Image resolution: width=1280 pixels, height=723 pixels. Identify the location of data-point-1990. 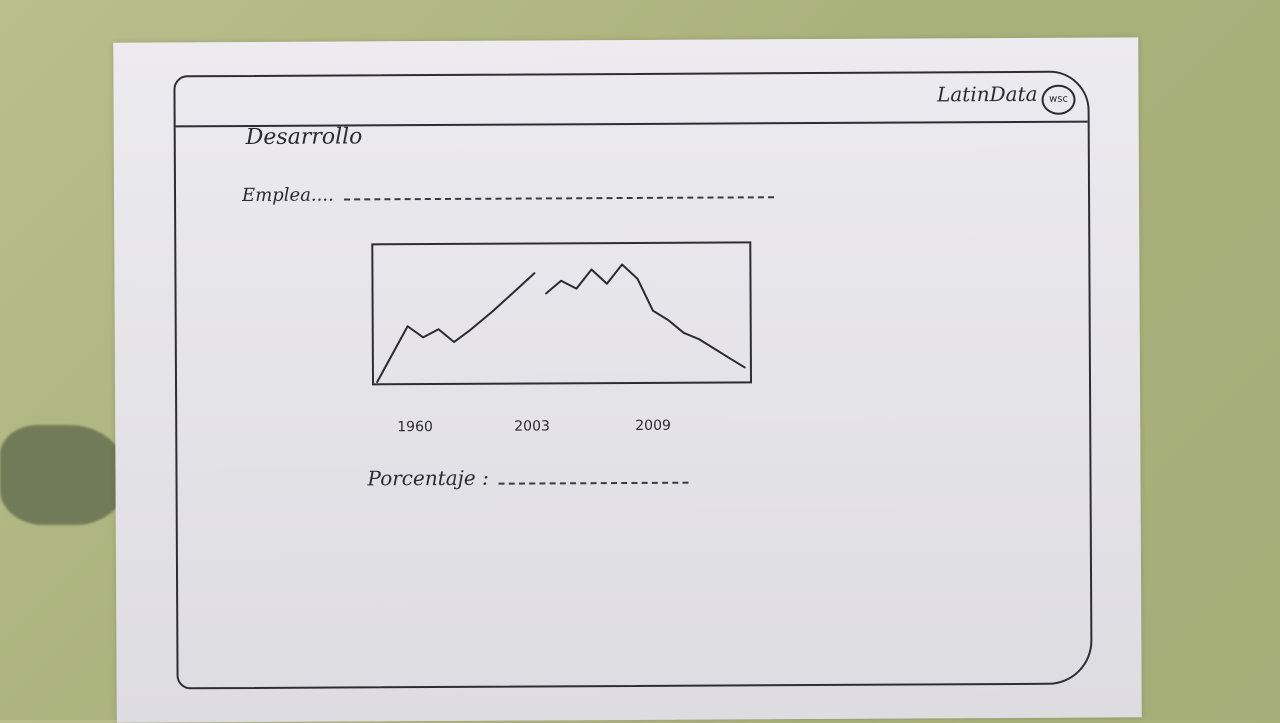
(492, 311).